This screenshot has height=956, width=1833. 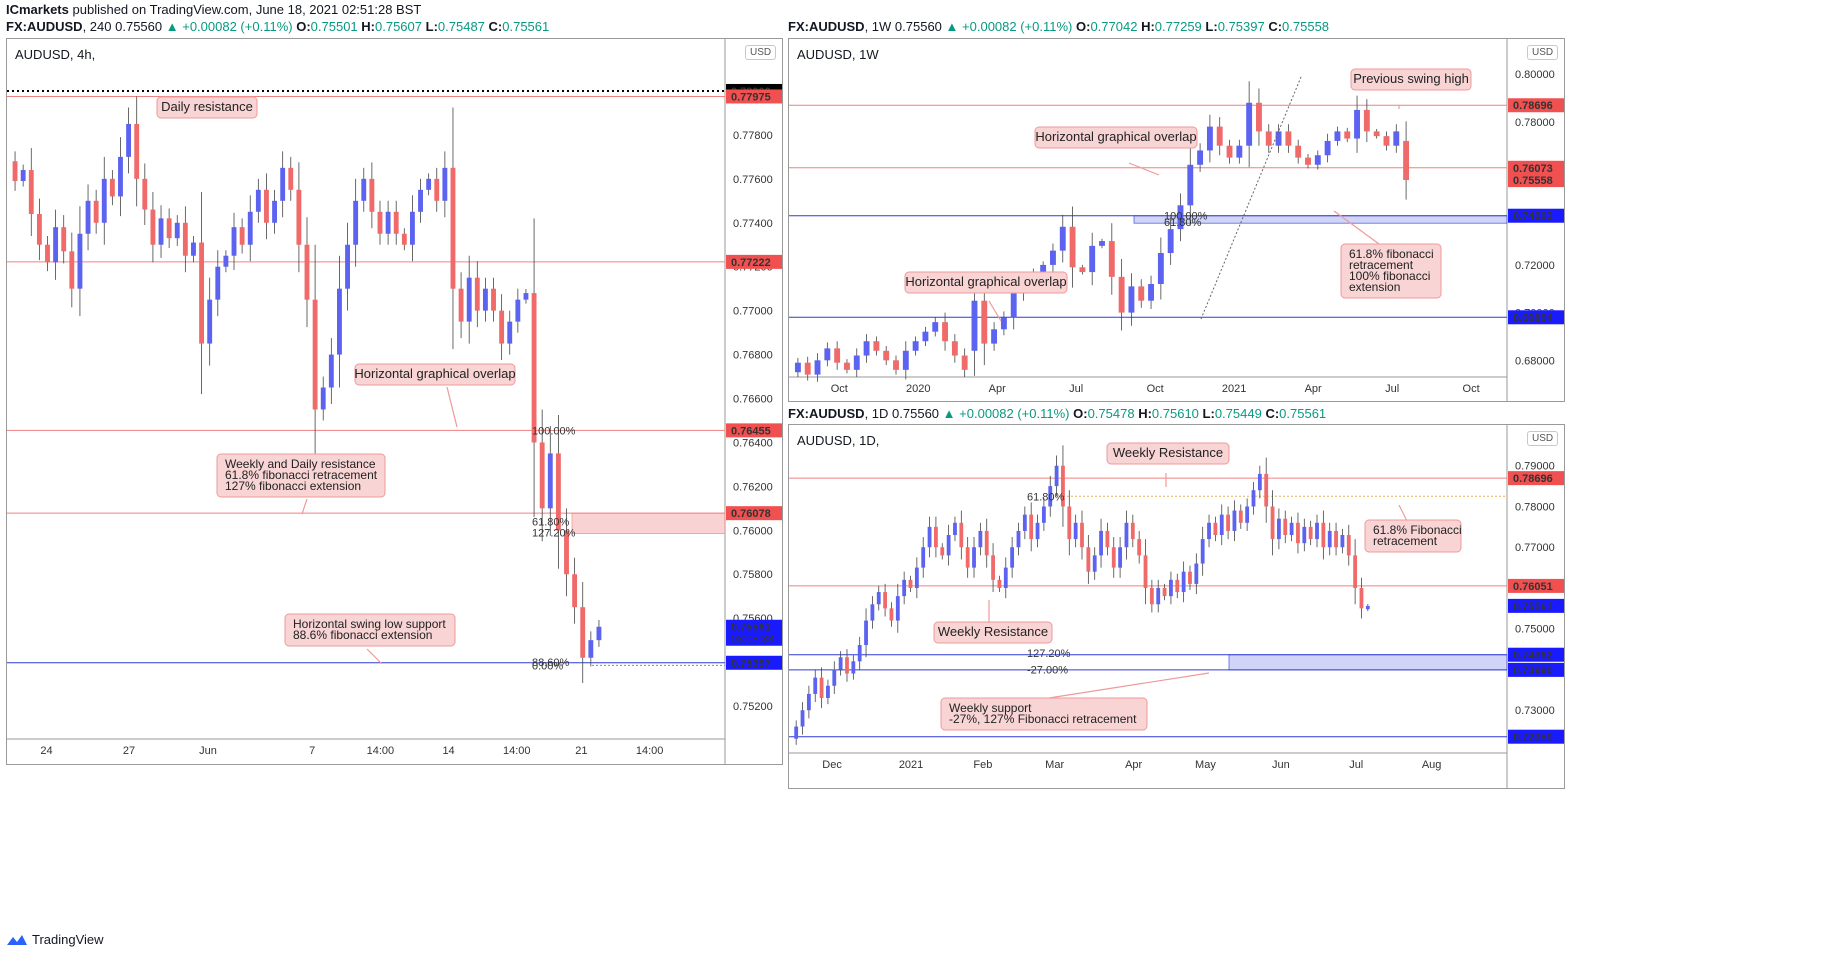 I want to click on annotation-text: 127% fibonacci extension, so click(x=293, y=486).